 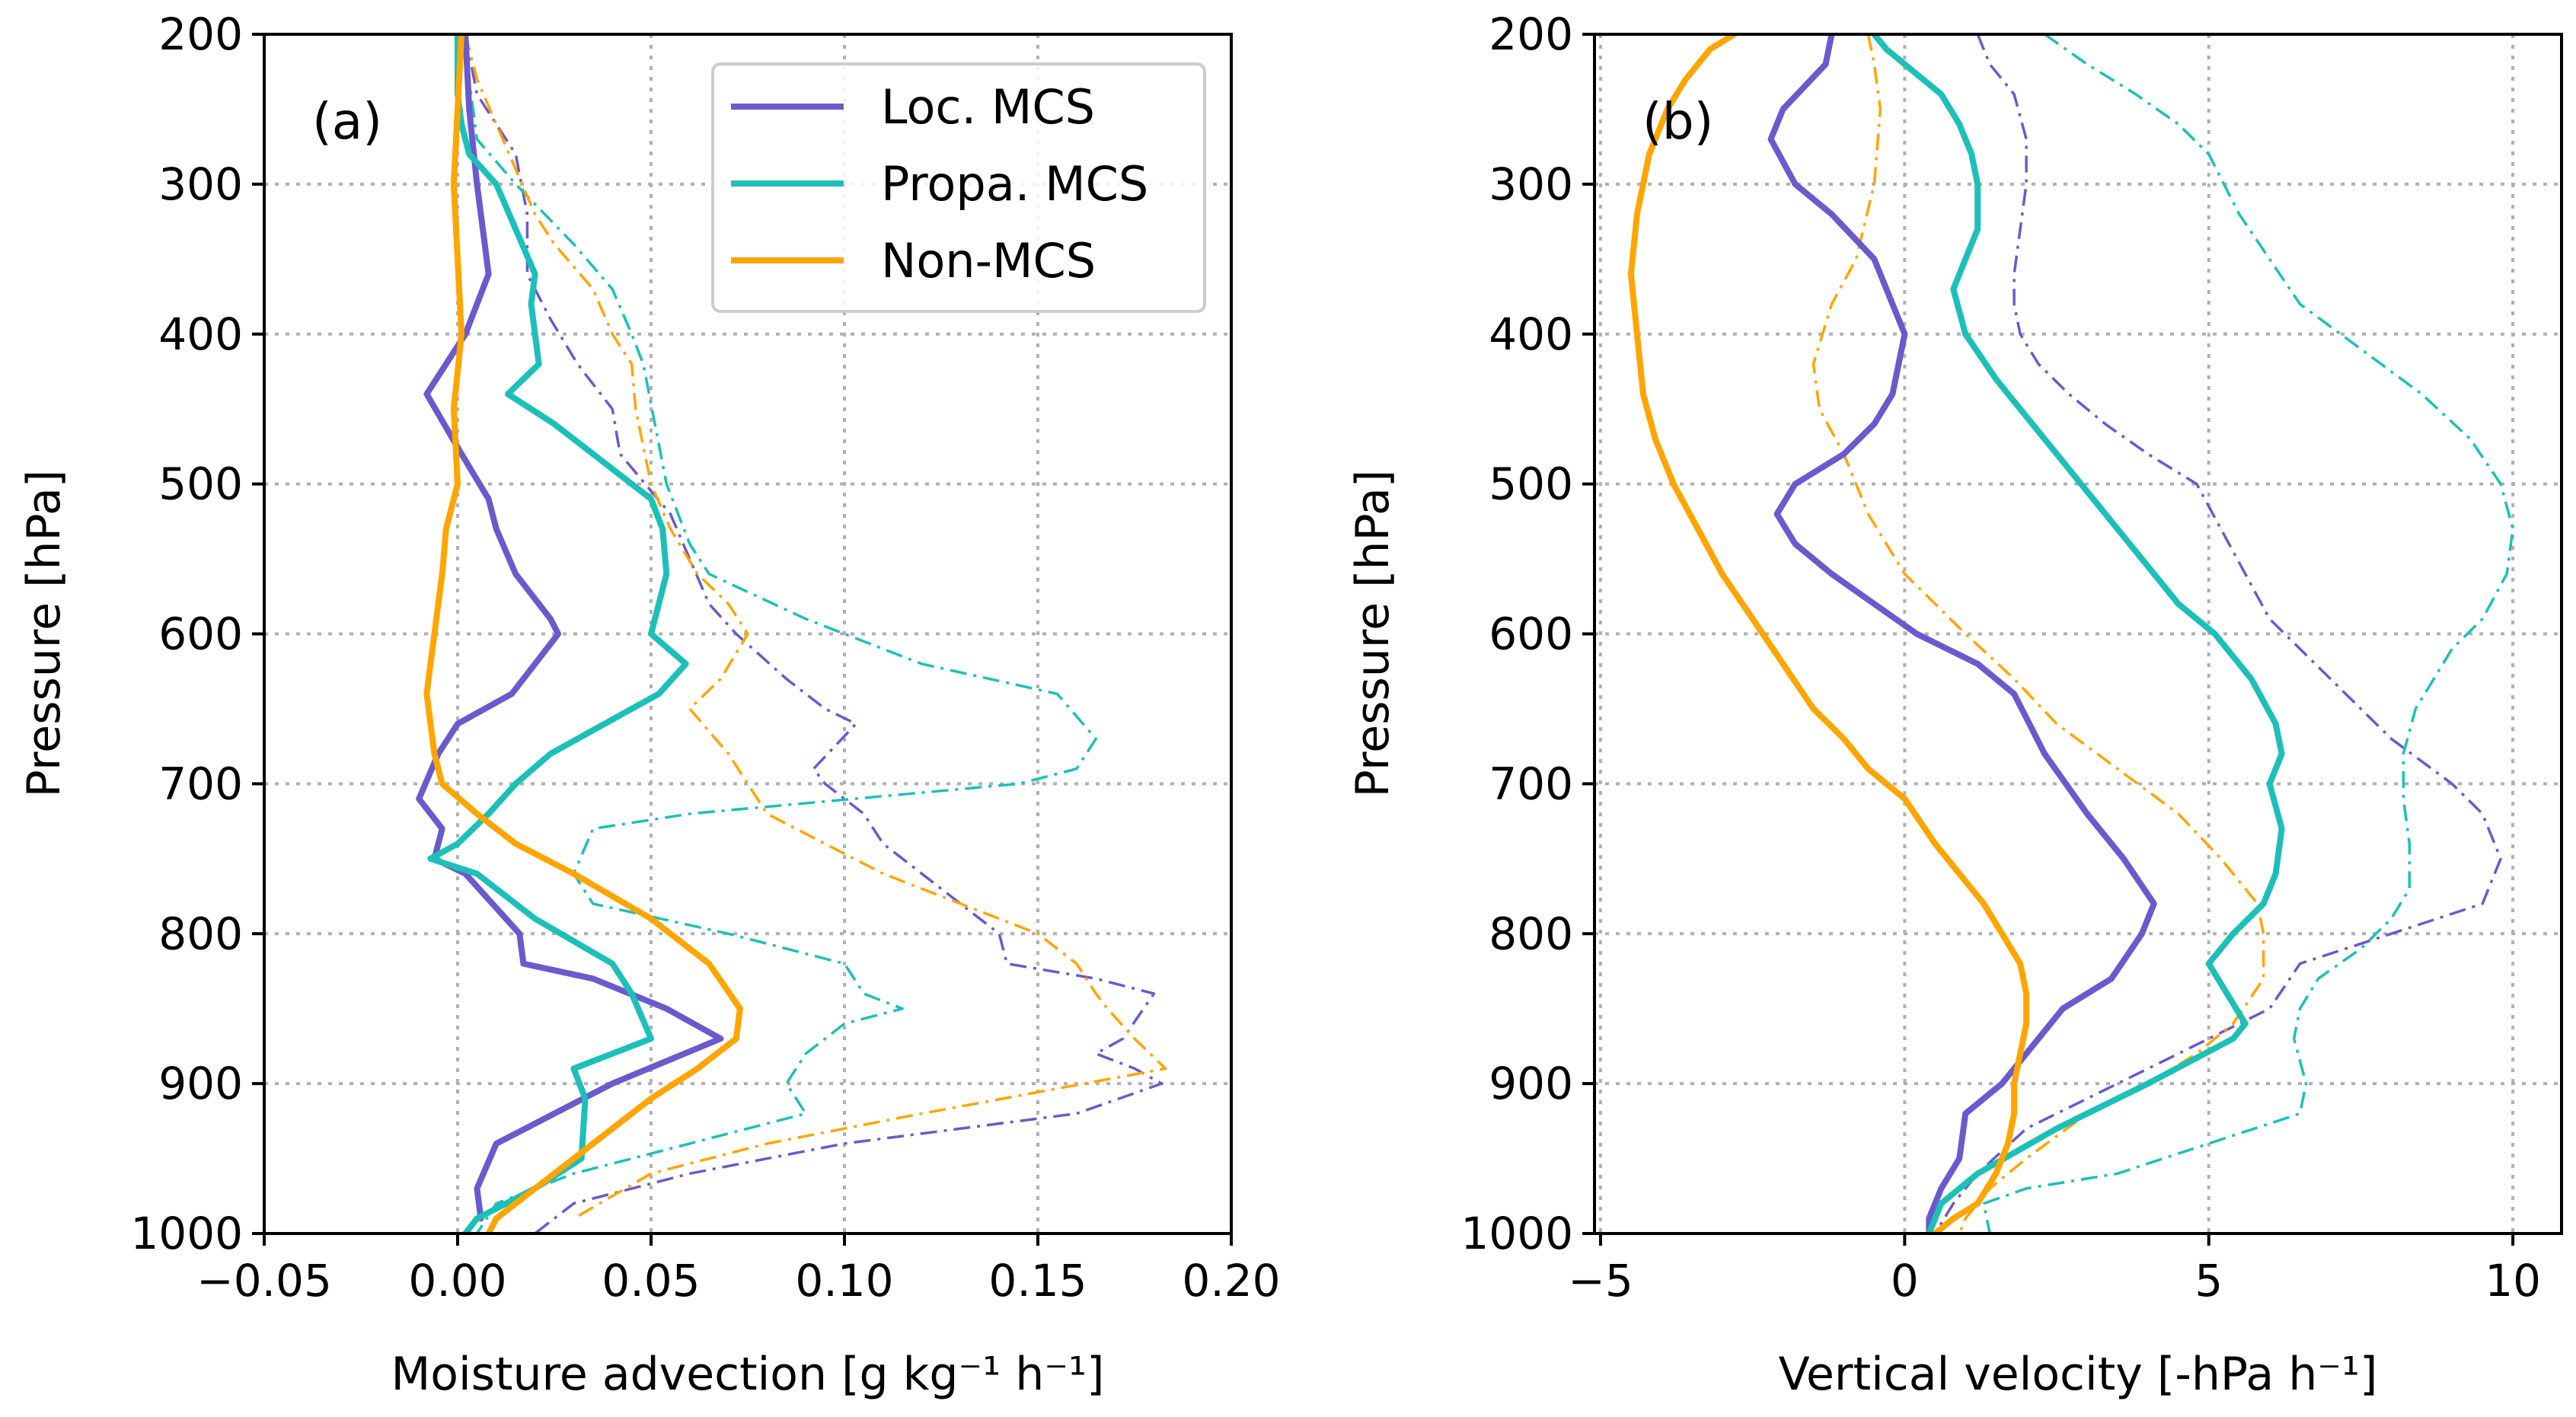 I want to click on series-non-mcs-dash-dot, so click(x=2038, y=633).